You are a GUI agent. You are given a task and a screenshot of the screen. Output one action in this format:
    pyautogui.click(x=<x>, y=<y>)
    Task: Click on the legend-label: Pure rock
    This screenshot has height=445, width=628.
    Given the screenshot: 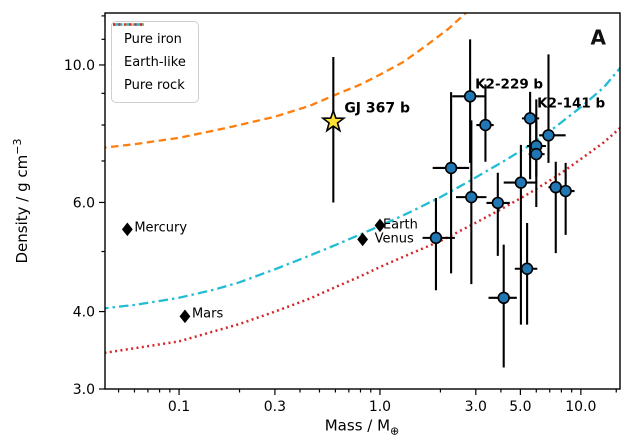 What is the action you would take?
    pyautogui.click(x=154, y=85)
    